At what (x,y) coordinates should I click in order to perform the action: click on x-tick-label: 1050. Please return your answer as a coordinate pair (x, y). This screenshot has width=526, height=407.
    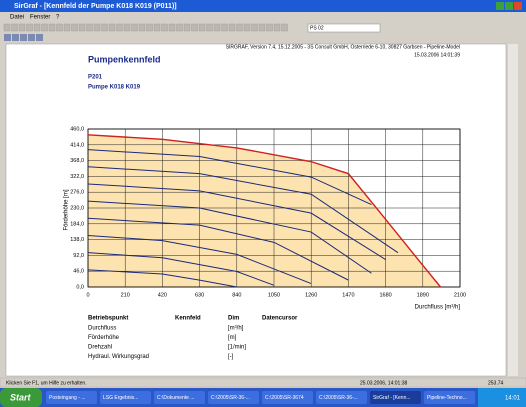
    Looking at the image, I should click on (274, 295).